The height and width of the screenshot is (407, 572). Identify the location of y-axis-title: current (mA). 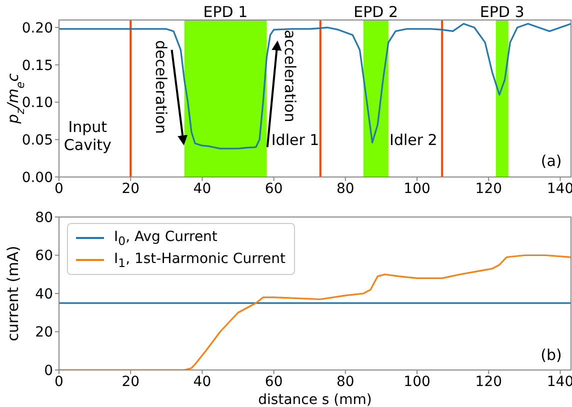
(13, 294).